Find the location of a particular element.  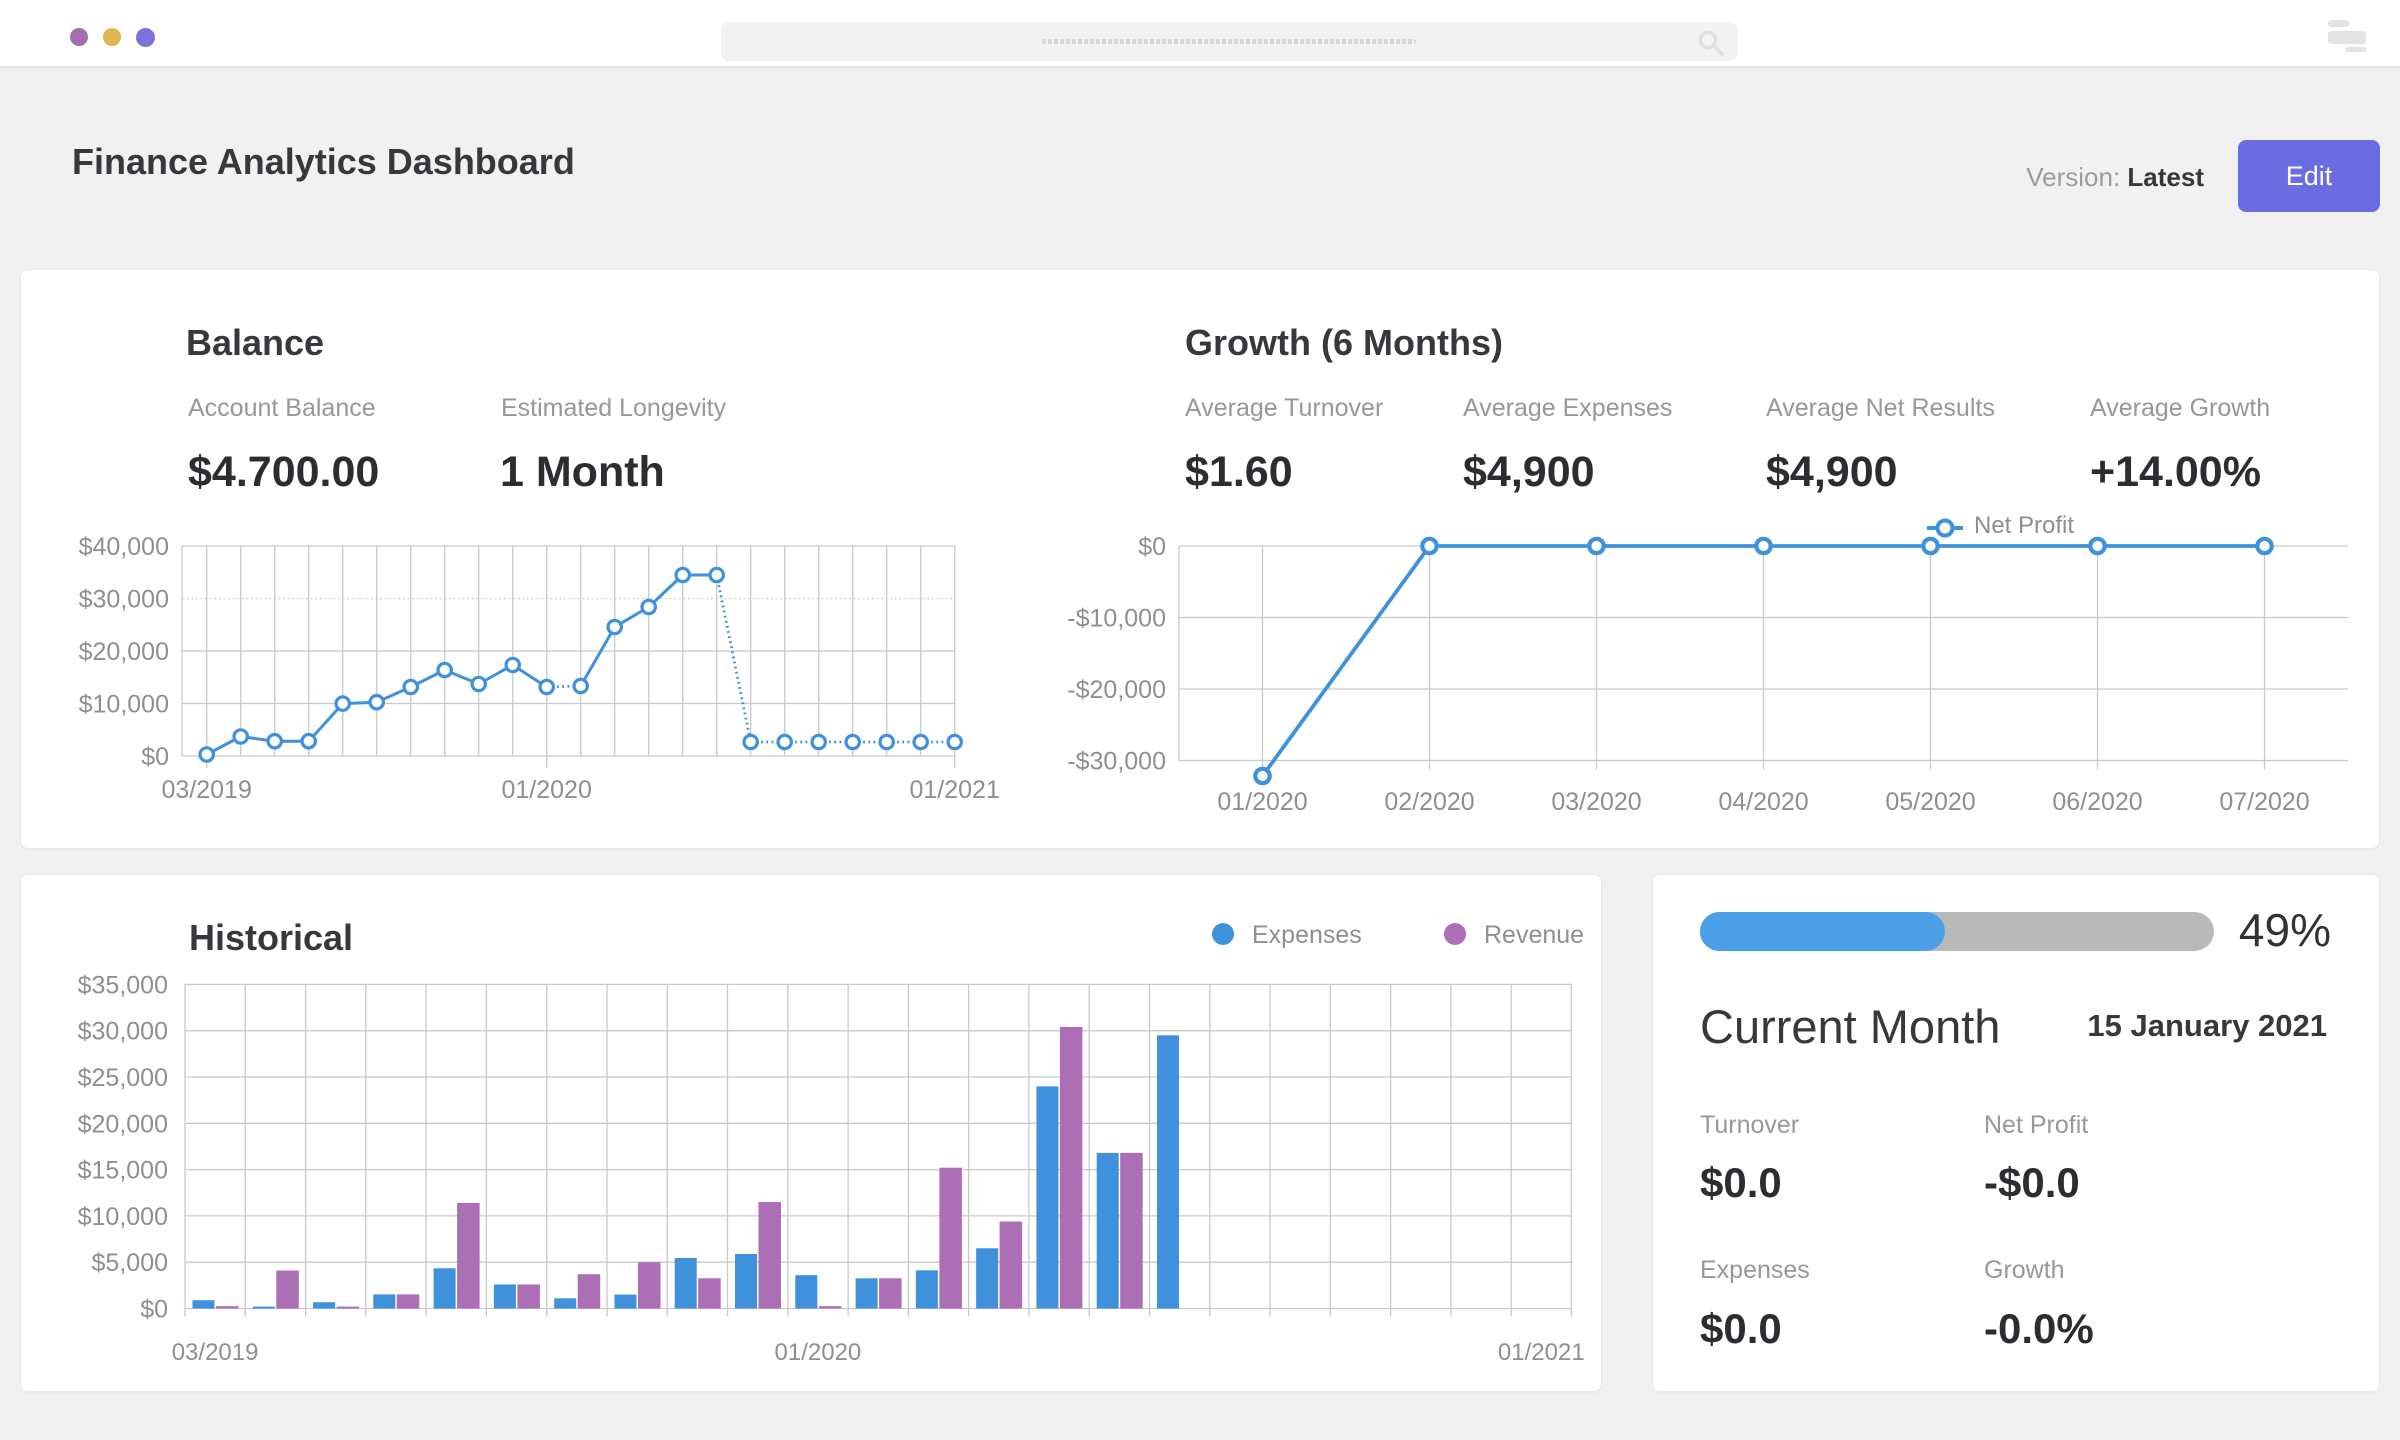

svg-text: $35,000 is located at coordinates (123, 985).